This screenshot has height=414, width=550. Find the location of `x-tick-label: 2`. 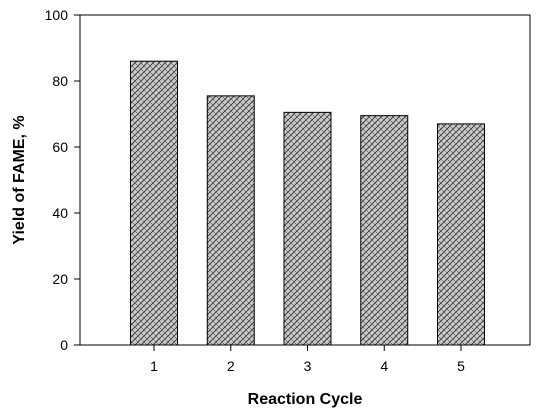

x-tick-label: 2 is located at coordinates (231, 366).